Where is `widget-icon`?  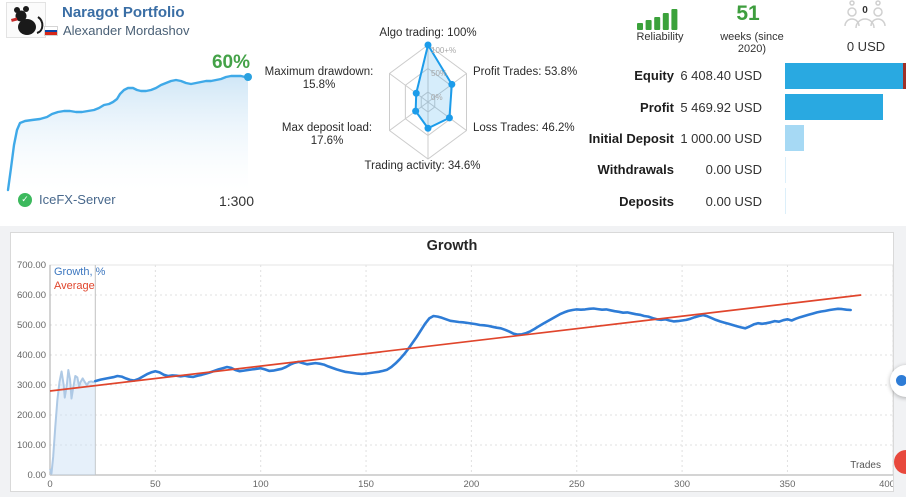 widget-icon is located at coordinates (901, 380).